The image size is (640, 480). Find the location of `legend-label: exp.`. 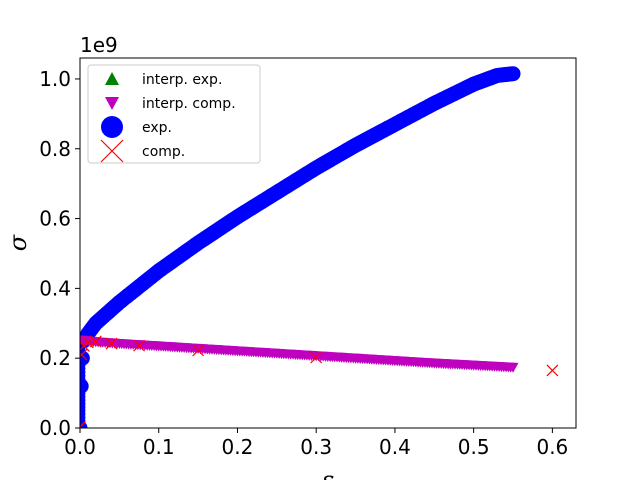

legend-label: exp. is located at coordinates (157, 128).